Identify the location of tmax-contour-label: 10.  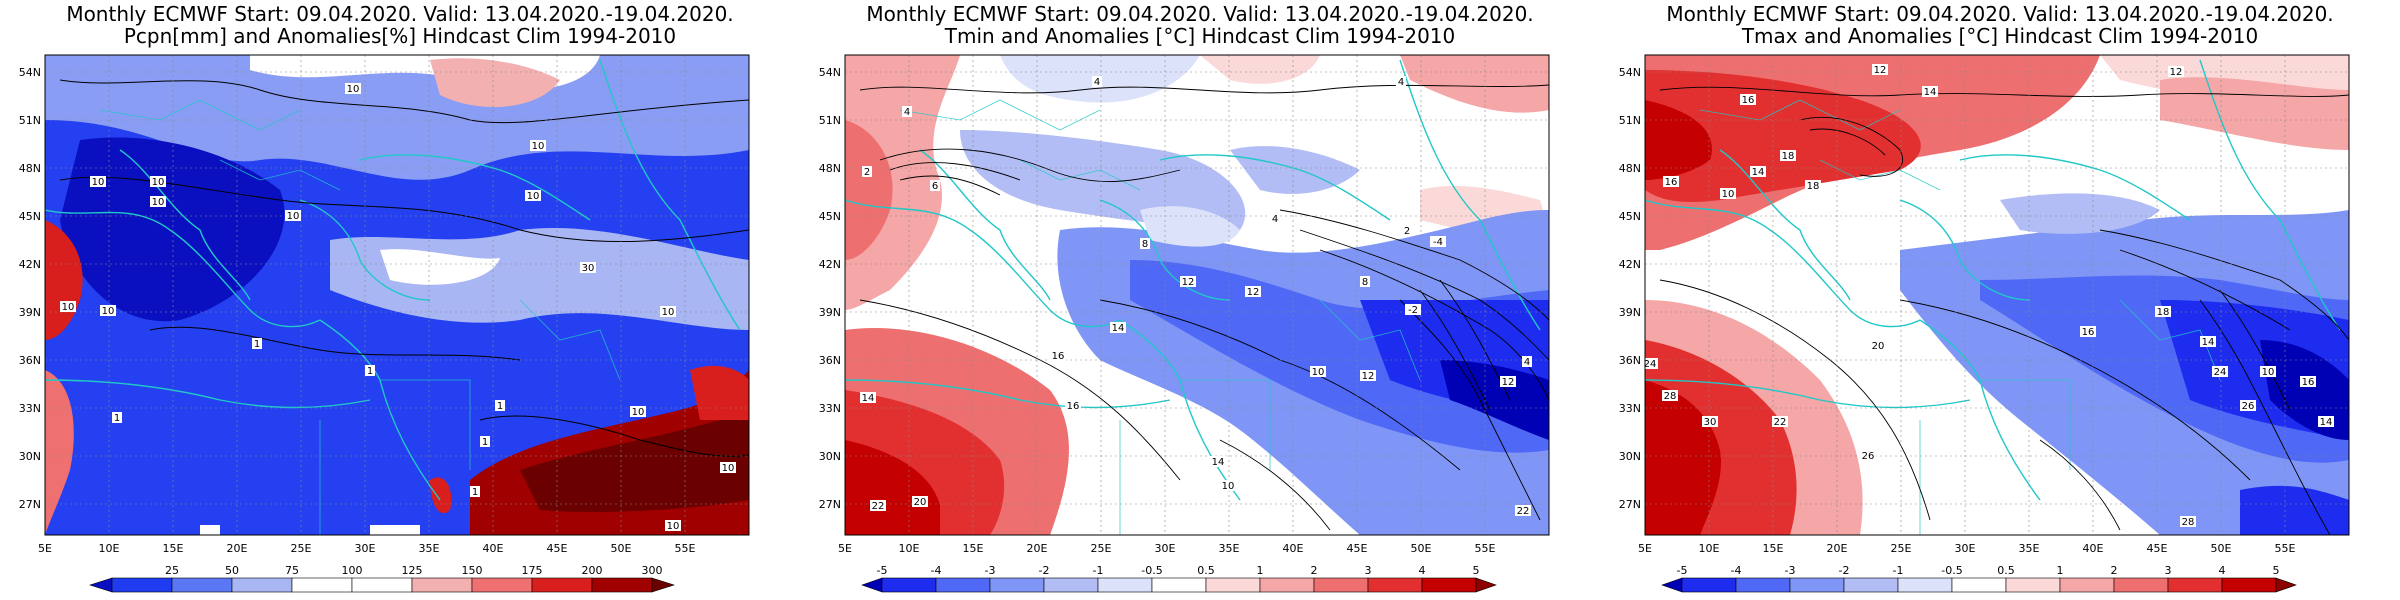
(1728, 194).